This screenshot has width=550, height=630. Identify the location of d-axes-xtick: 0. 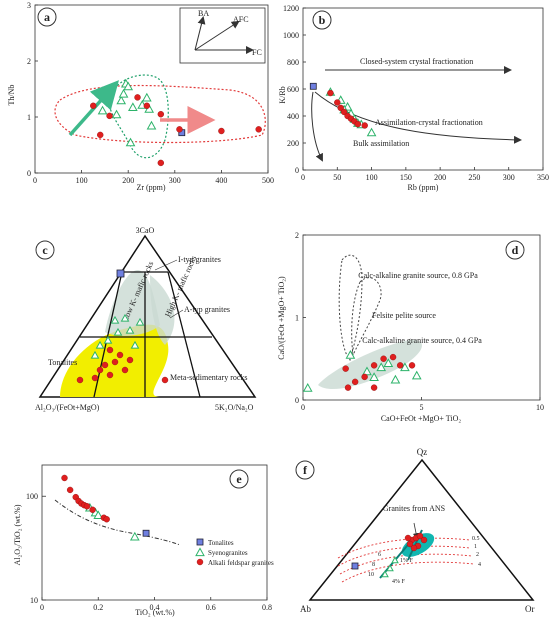
(303, 407).